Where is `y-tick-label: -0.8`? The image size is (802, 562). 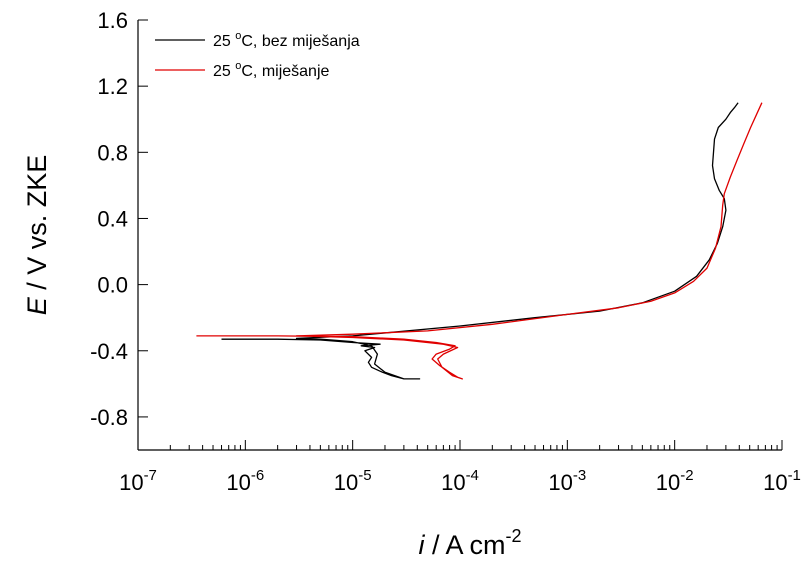 y-tick-label: -0.8 is located at coordinates (109, 417).